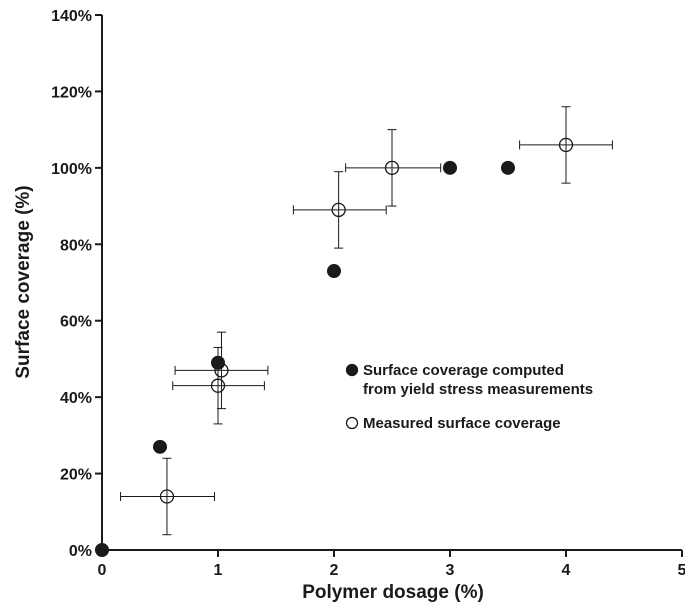 The height and width of the screenshot is (610, 685). Describe the element at coordinates (566, 570) in the screenshot. I see `x-tick-label: 4` at that location.